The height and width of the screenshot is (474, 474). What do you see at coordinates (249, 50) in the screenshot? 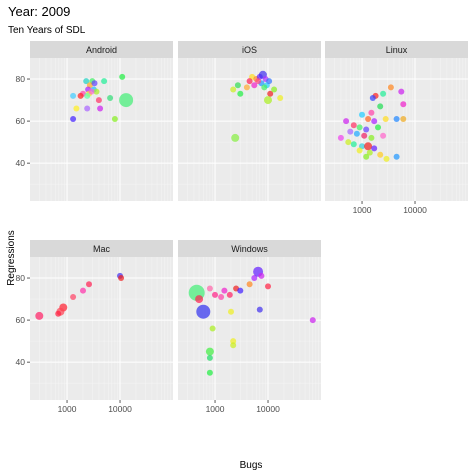
I see `facet-strip-label: iOS` at bounding box center [249, 50].